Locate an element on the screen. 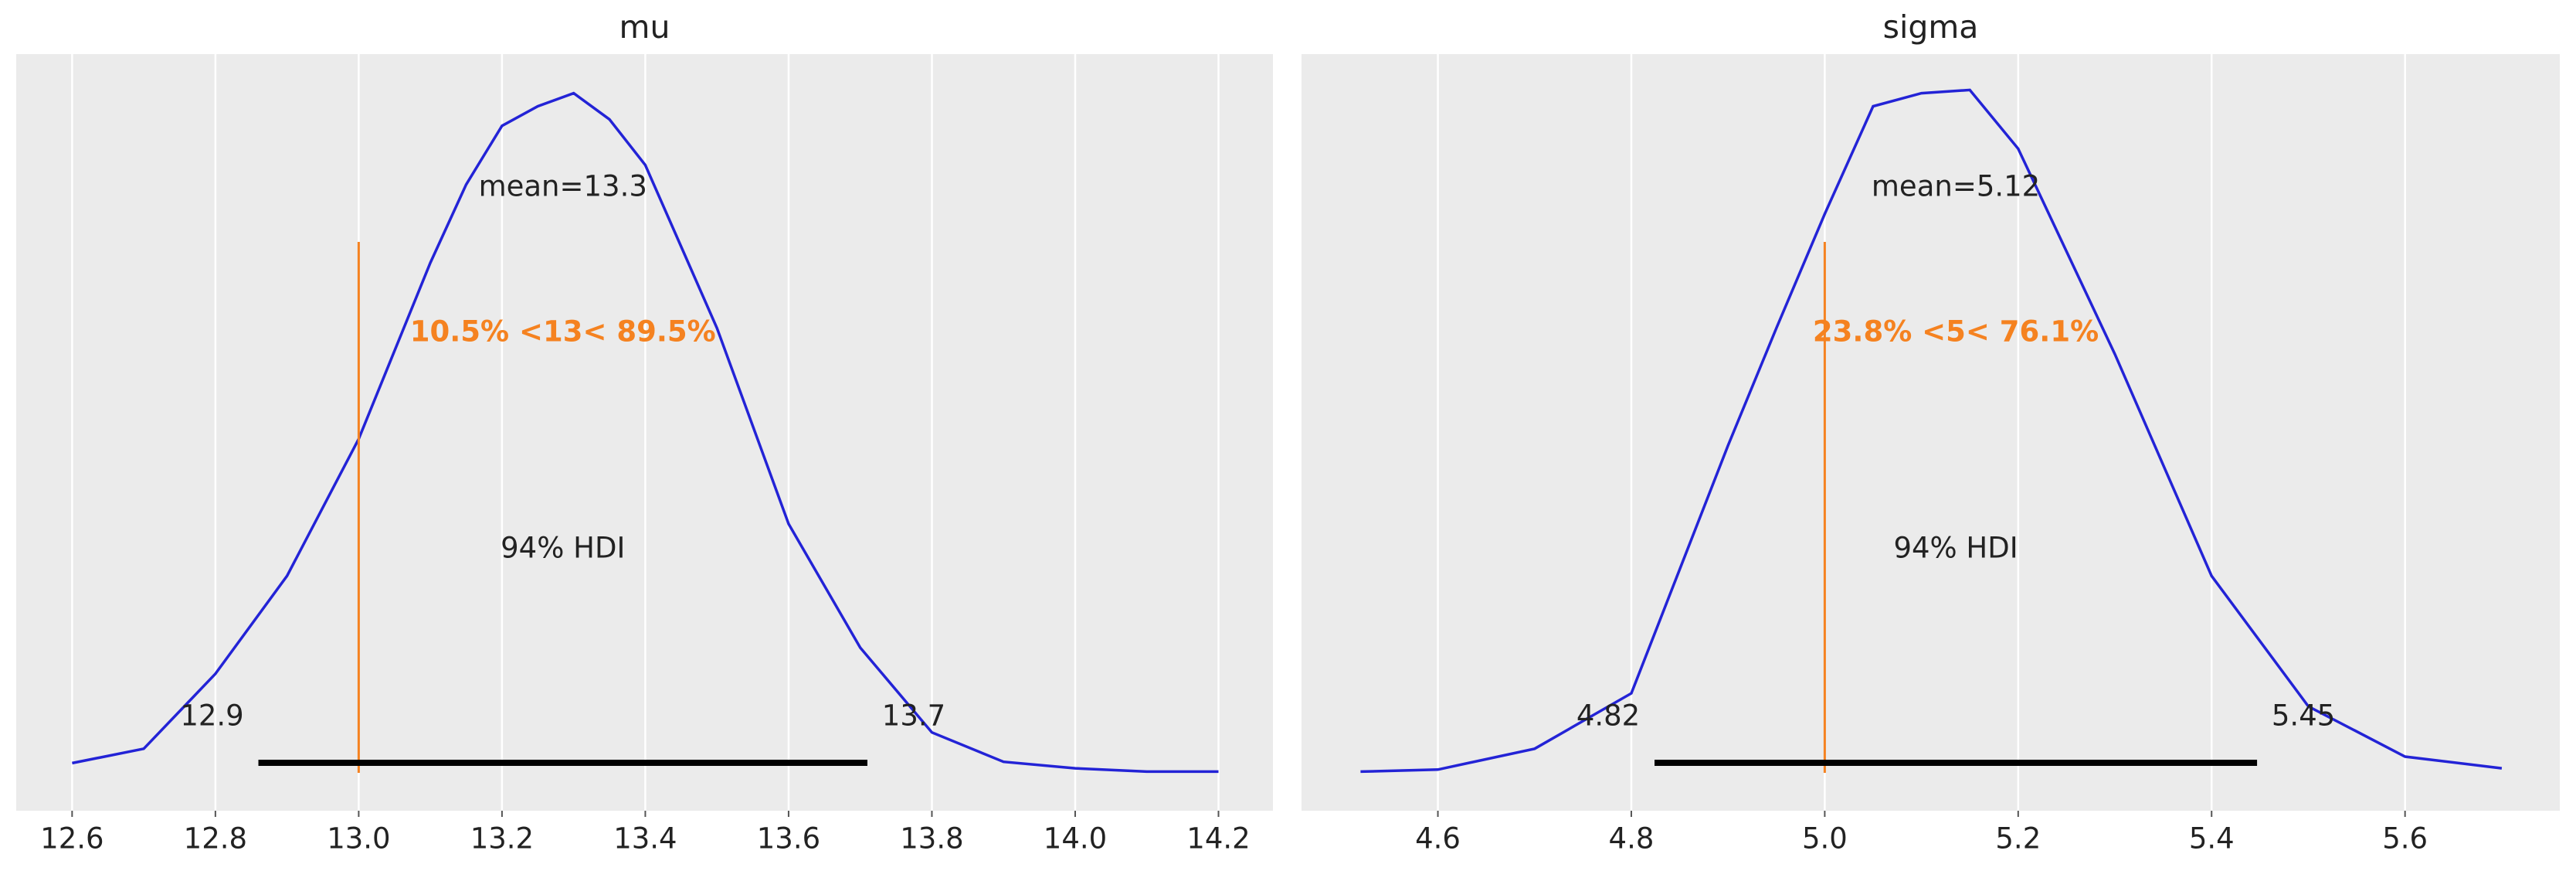  x-tick-label: 13.8 is located at coordinates (932, 839).